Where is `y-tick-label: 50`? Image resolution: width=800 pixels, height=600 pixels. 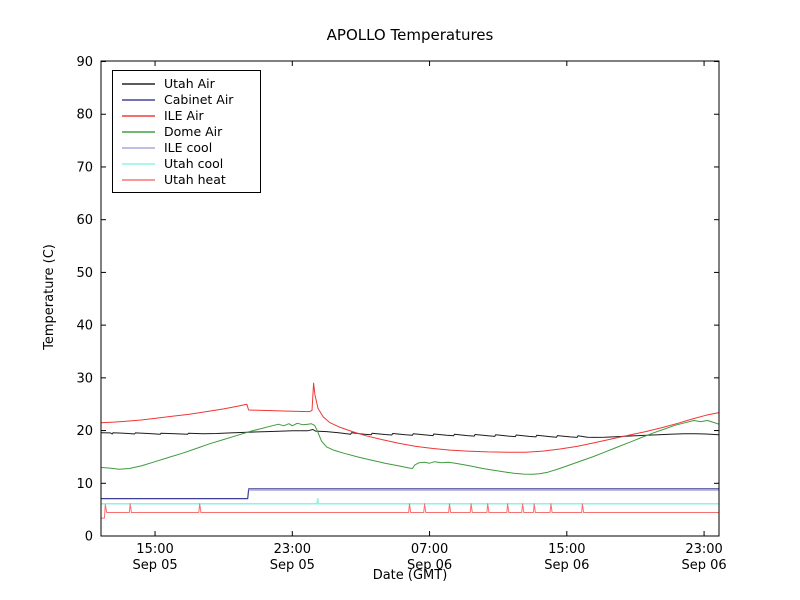 y-tick-label: 50 is located at coordinates (84, 273).